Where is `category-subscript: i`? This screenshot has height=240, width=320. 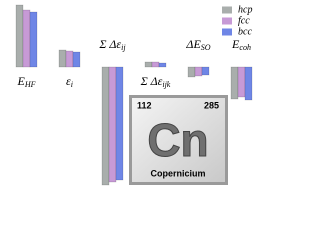 category-subscript: i is located at coordinates (72, 84).